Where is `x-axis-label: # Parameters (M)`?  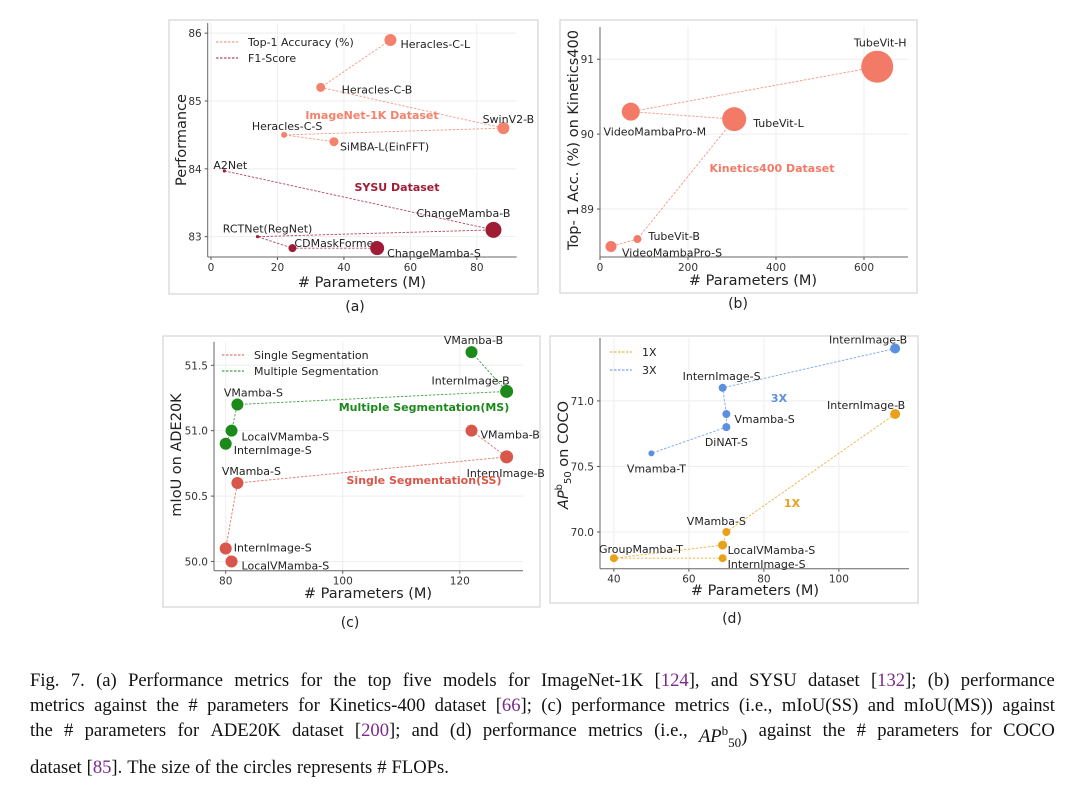 x-axis-label: # Parameters (M) is located at coordinates (753, 281).